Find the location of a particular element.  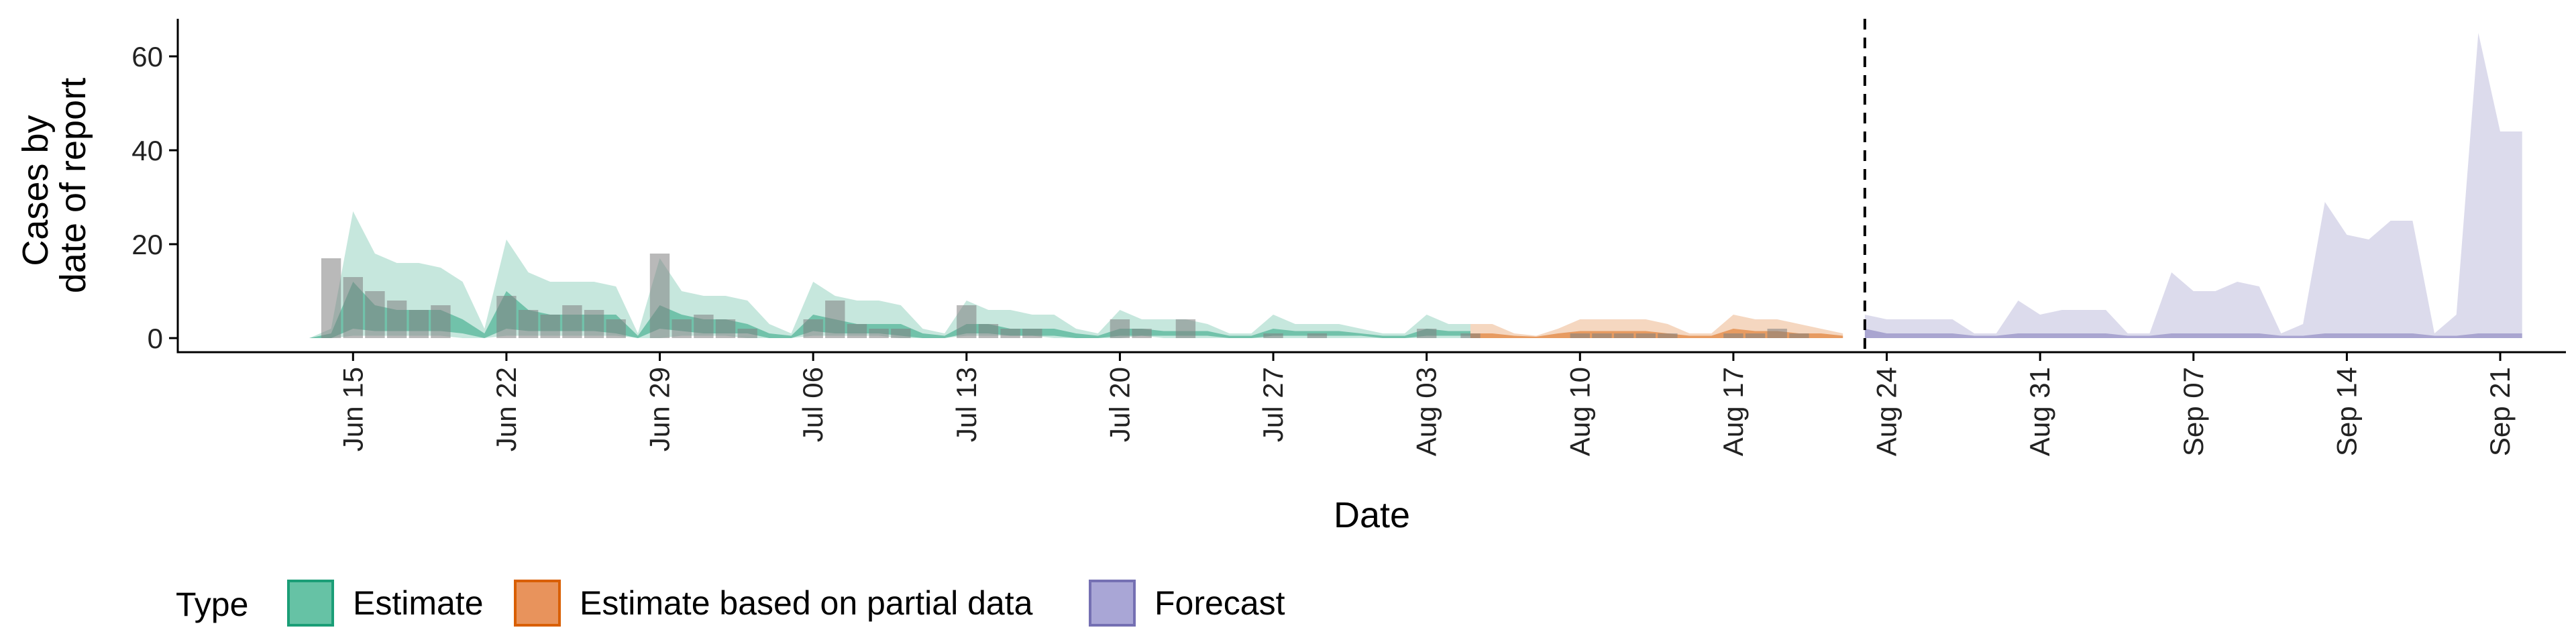

y-tick-label: 60 is located at coordinates (147, 56).